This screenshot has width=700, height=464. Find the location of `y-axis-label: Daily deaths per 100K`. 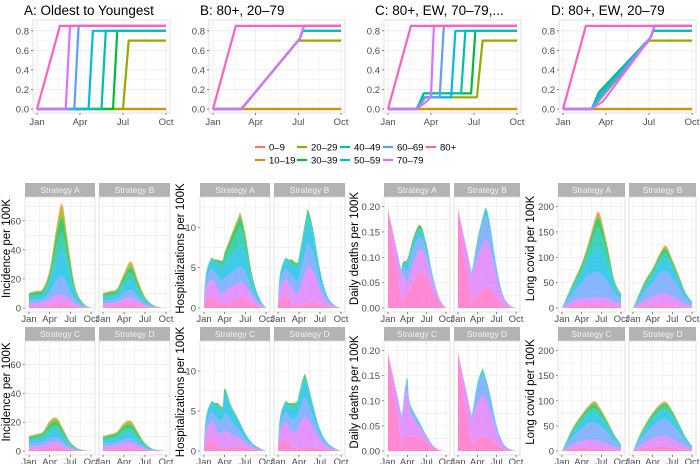

y-axis-label: Daily deaths per 100K is located at coordinates (355, 391).